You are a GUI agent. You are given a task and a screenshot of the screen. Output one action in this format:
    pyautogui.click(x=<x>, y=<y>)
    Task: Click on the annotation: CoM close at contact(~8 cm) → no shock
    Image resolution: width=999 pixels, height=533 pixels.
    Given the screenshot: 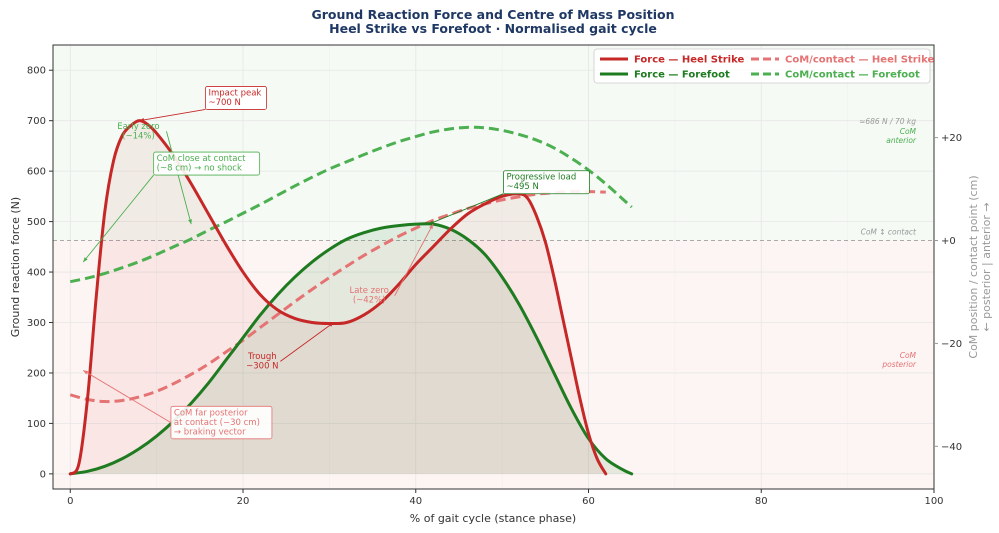 What is the action you would take?
    pyautogui.click(x=171, y=207)
    